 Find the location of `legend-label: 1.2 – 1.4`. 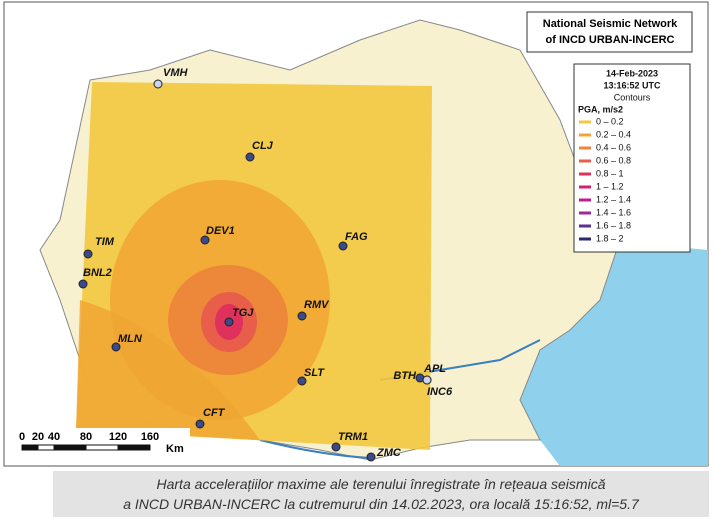

legend-label: 1.2 – 1.4 is located at coordinates (613, 199).